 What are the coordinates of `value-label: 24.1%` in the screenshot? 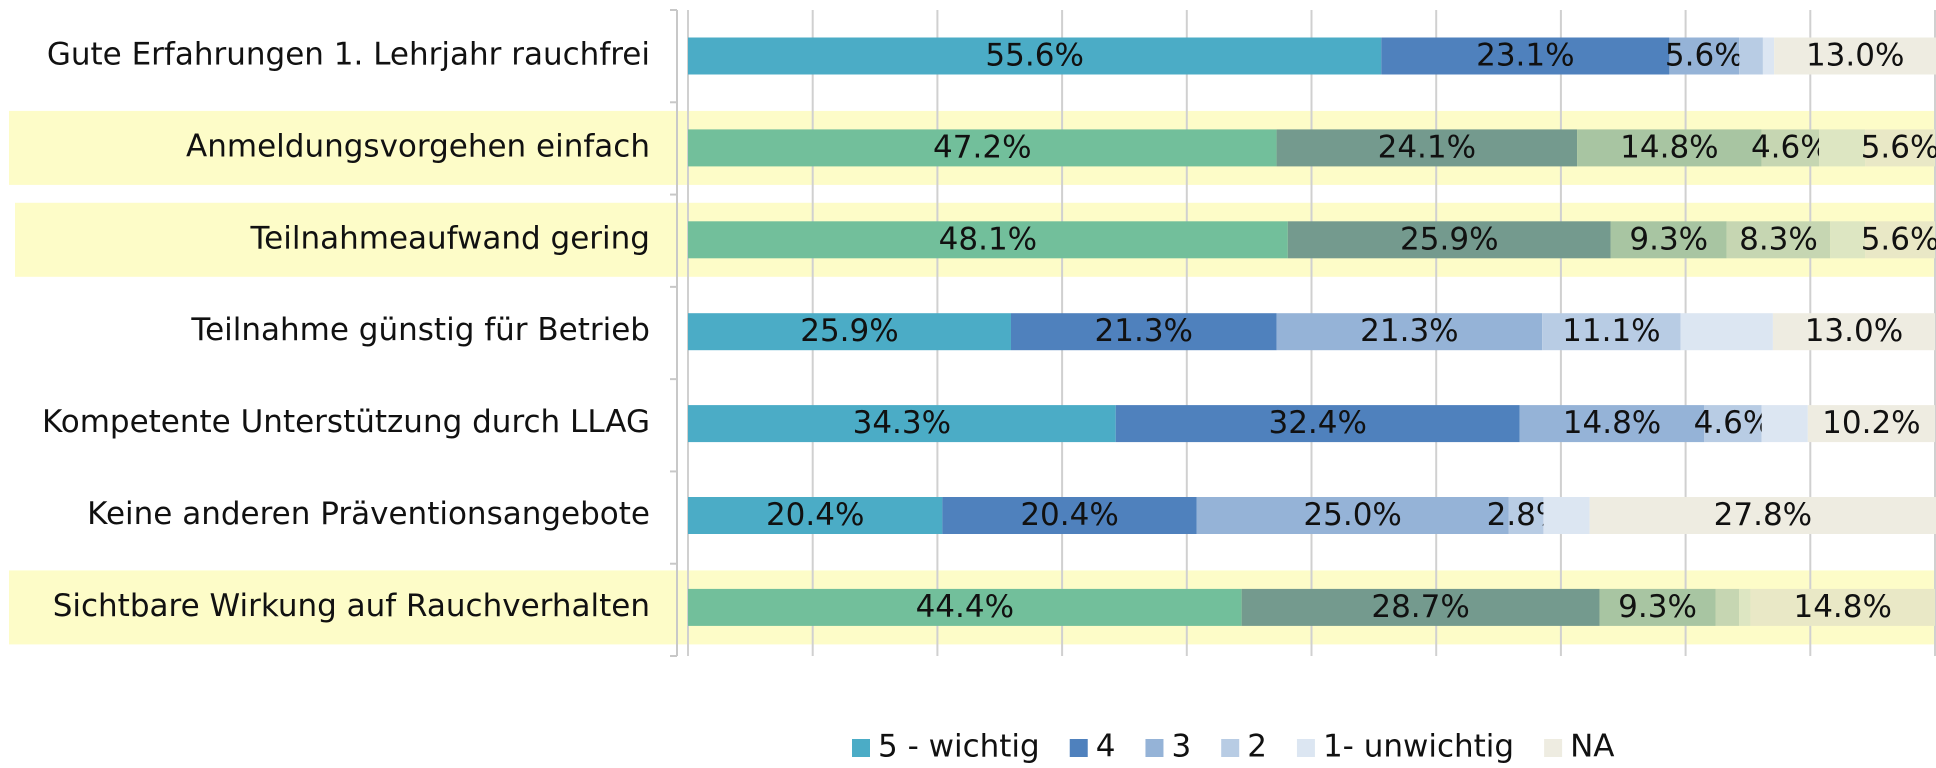 It's located at (1427, 147).